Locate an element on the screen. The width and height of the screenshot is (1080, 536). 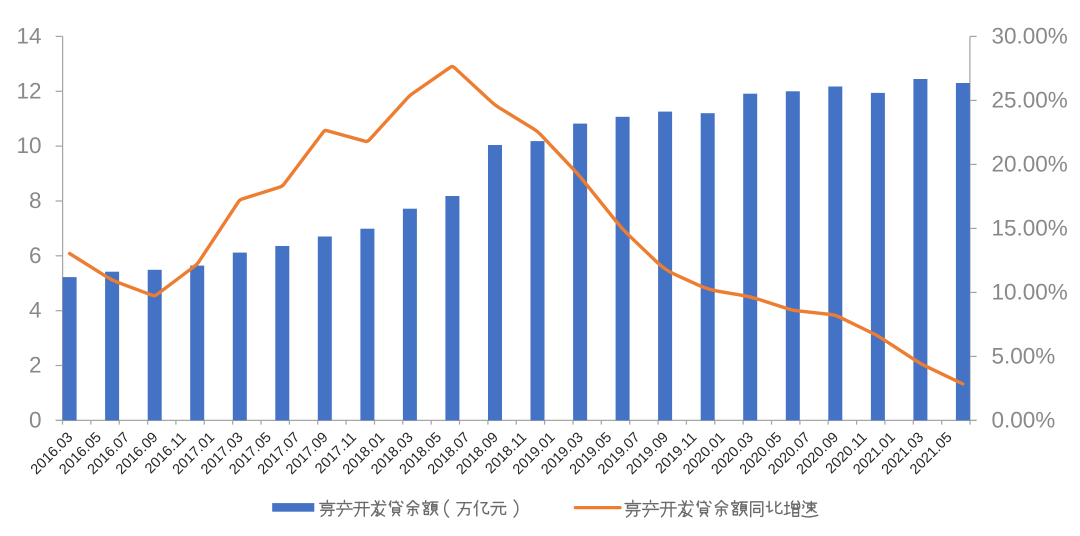
svg-text: 12 is located at coordinates (28, 90).